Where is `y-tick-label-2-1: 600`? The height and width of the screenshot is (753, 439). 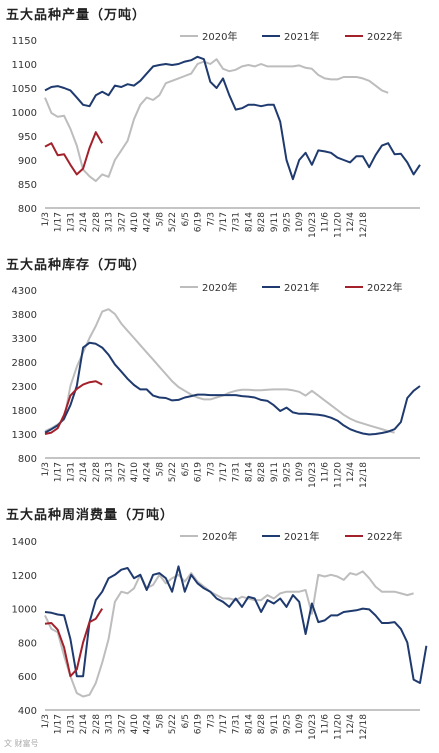
y-tick-label-2-1: 600 is located at coordinates (27, 677).